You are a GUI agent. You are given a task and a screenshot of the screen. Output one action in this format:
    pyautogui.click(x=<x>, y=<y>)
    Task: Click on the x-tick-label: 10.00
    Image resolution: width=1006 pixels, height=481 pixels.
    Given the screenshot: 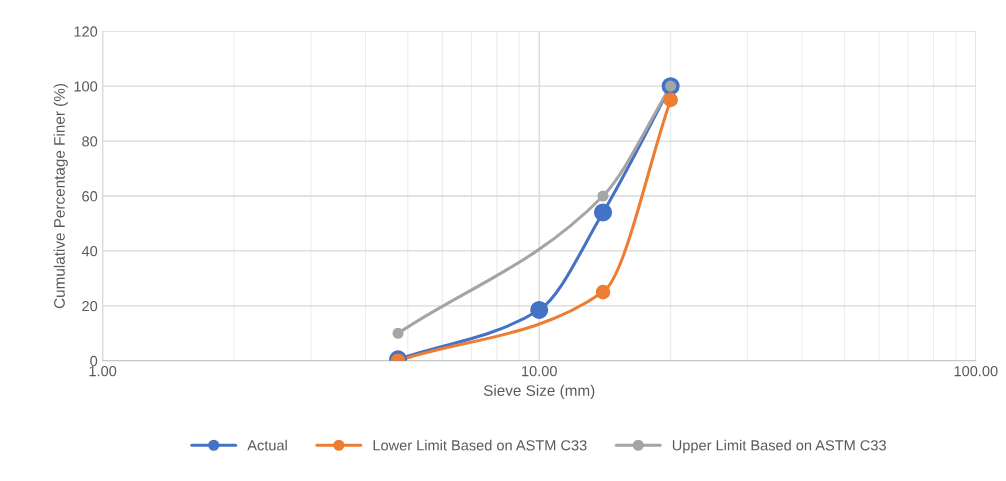 What is the action you would take?
    pyautogui.click(x=539, y=371)
    